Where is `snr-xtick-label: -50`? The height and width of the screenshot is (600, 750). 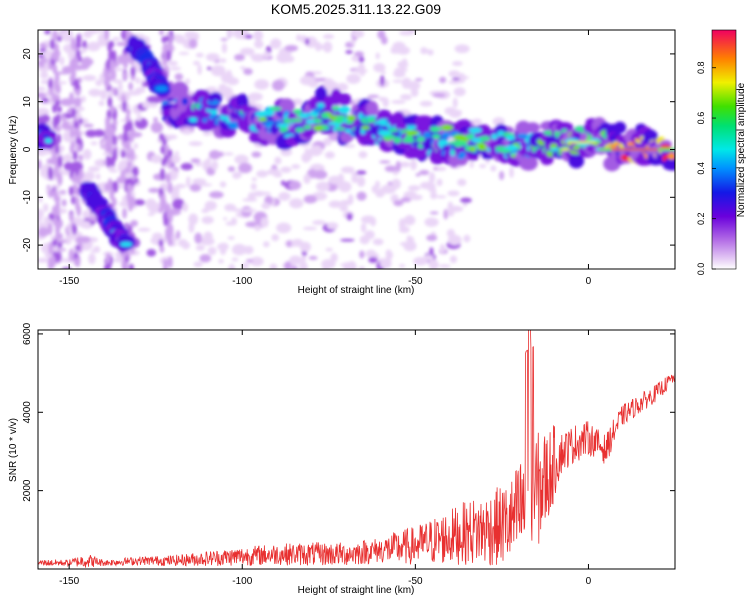 snr-xtick-label: -50 is located at coordinates (415, 581).